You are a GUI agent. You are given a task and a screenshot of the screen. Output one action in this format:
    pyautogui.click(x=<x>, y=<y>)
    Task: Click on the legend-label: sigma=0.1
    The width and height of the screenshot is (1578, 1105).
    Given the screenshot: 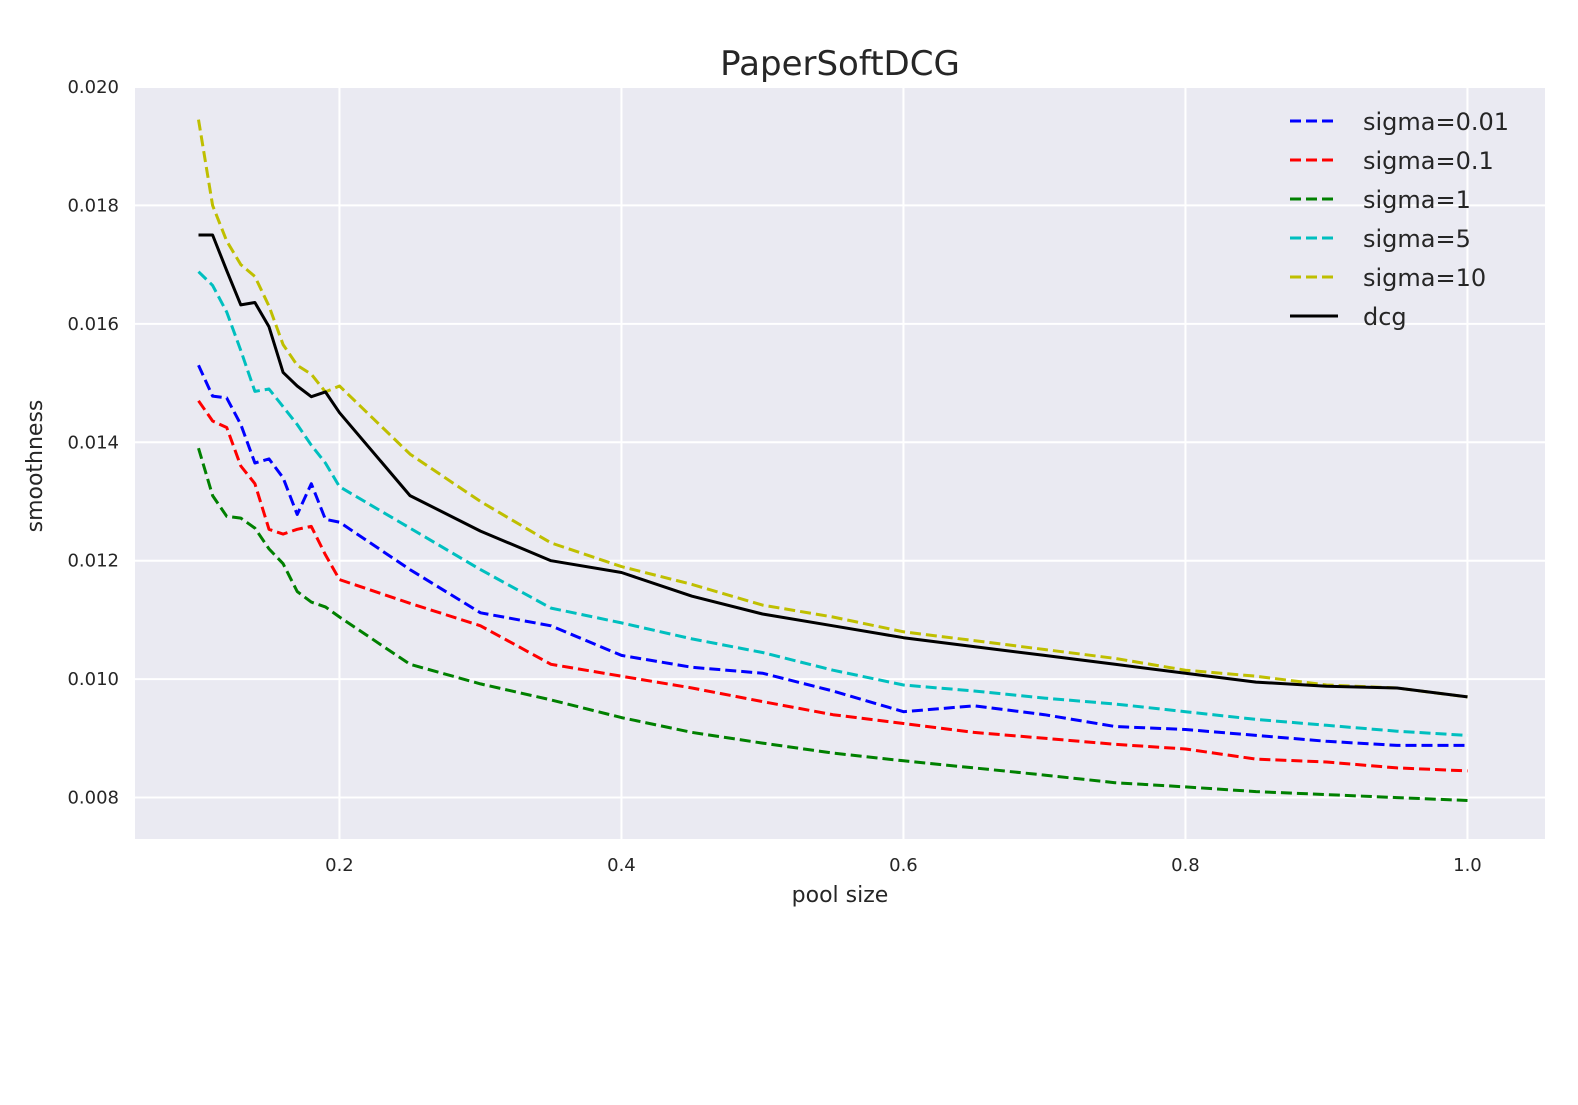 What is the action you would take?
    pyautogui.click(x=1428, y=161)
    